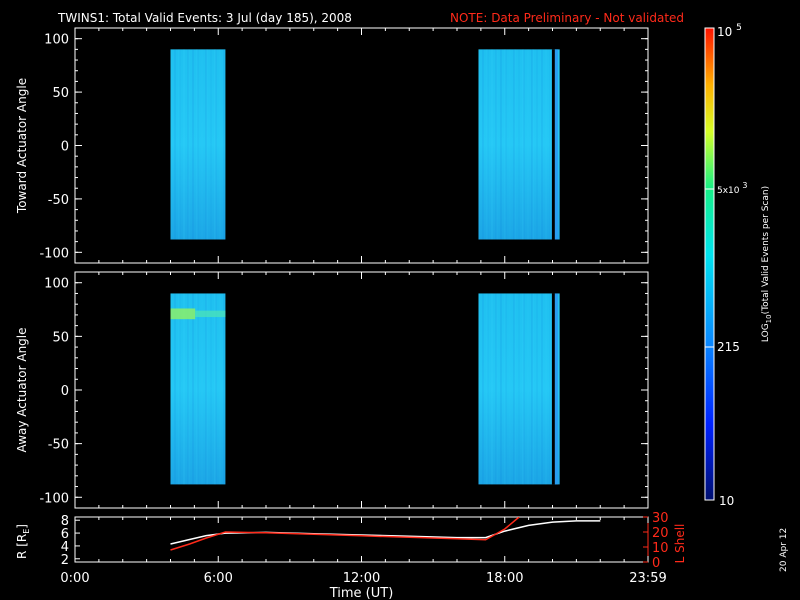  I want to click on colorbar-label-rest: (Total Valid Events per Scan), so click(766, 250).